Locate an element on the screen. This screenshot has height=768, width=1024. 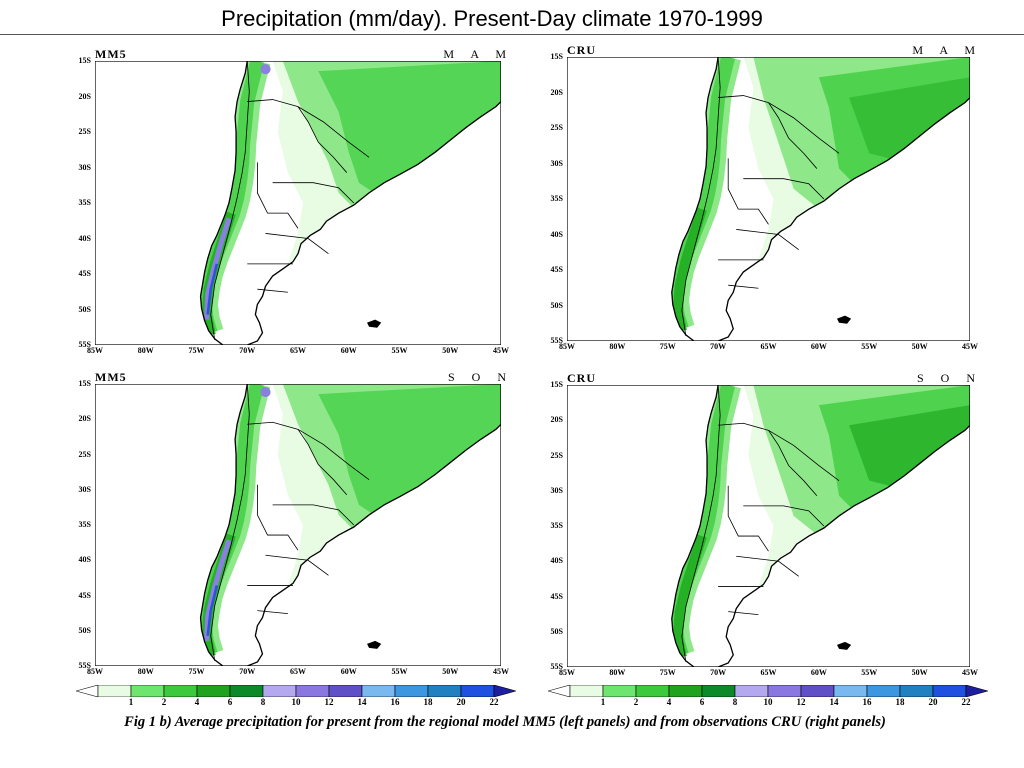
colorbar-tick-label: 8 is located at coordinates (263, 702).